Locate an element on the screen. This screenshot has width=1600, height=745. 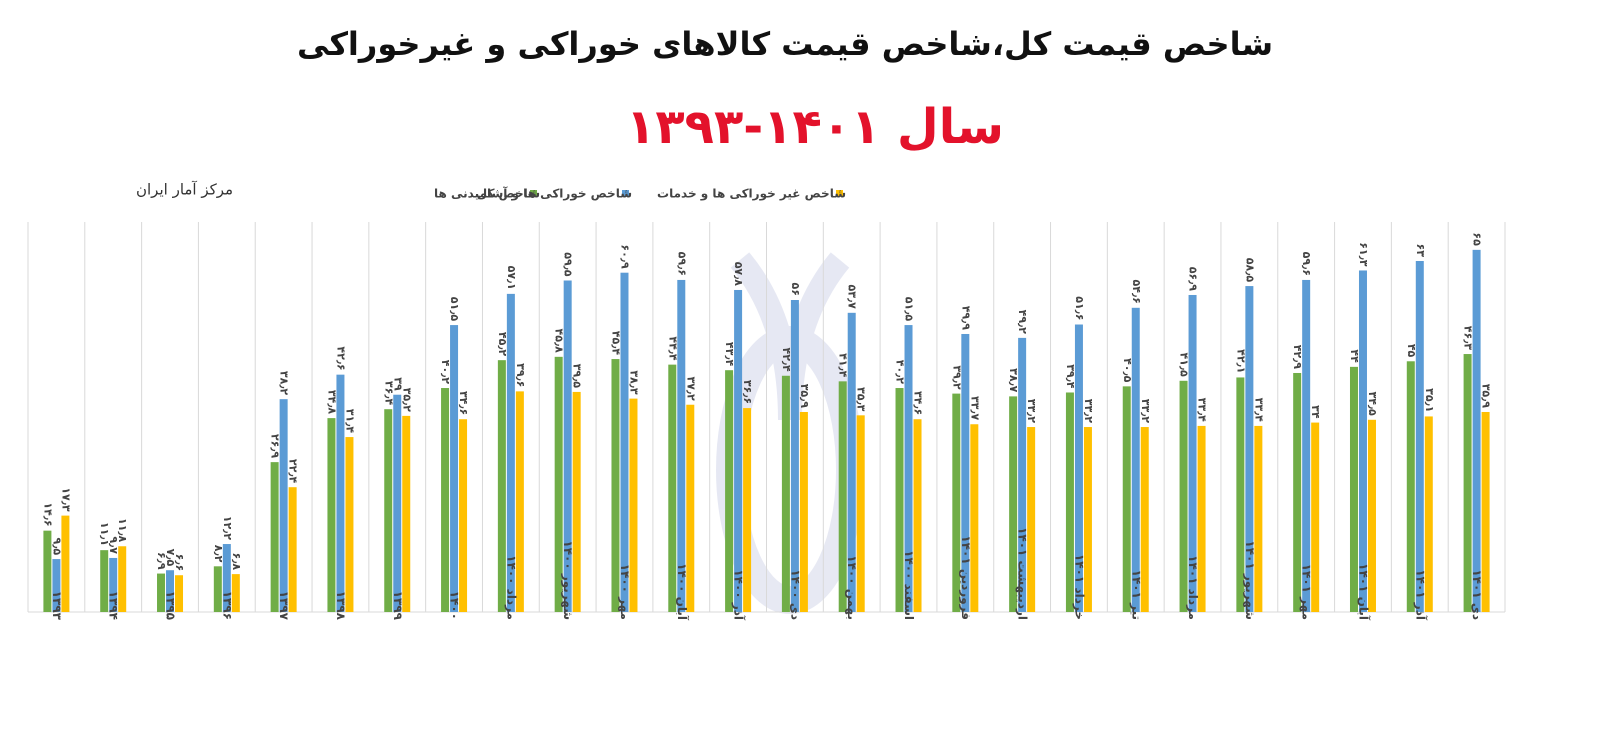
value-label: ۳۵٫۳ is located at coordinates (861, 399).